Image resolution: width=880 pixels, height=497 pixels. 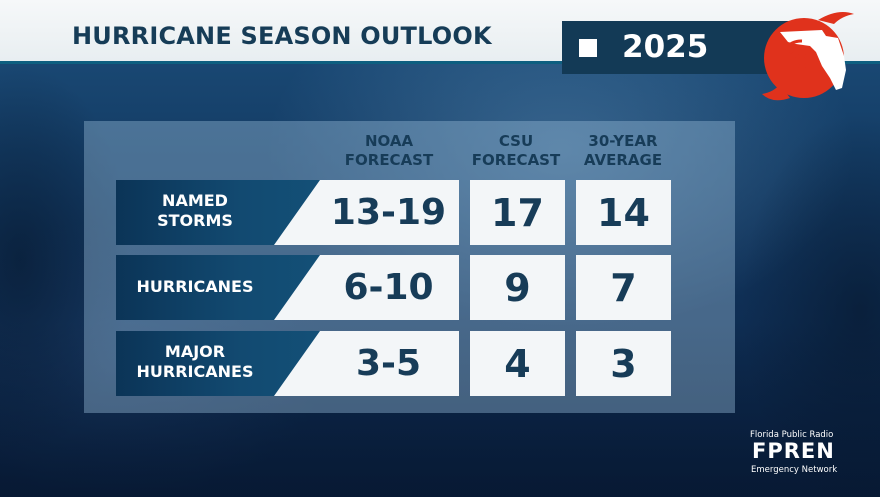 I want to click on column-header-csu: CSU FORECAST, so click(x=516, y=151).